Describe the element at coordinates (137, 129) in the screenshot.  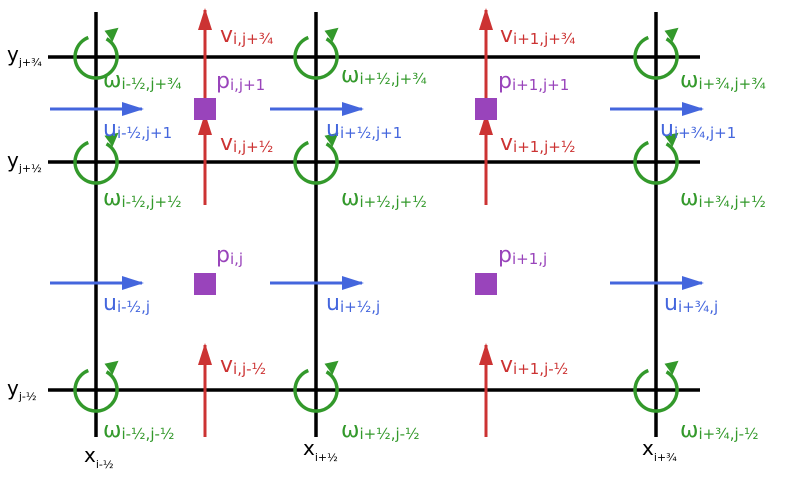
I see `u-label: ui-½,j+1` at that location.